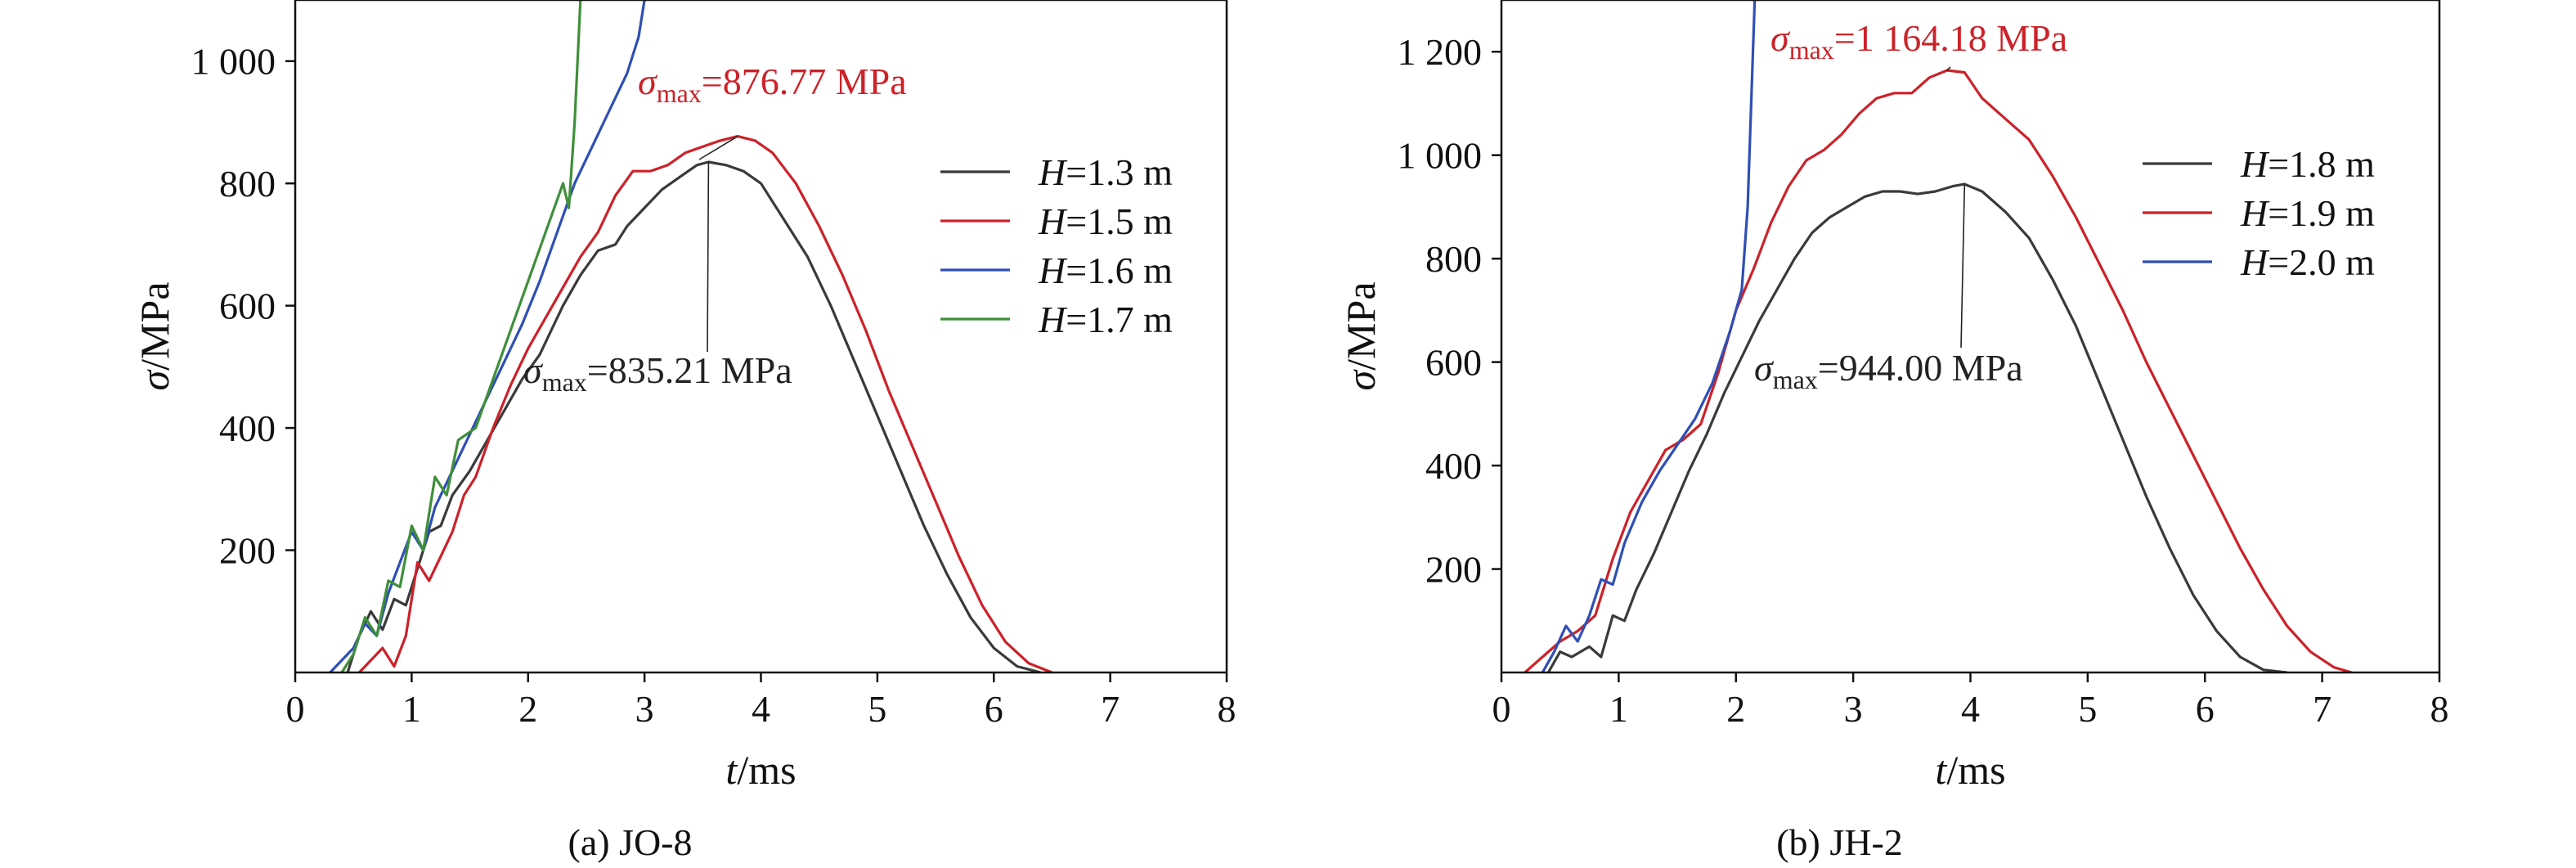 Image resolution: width=2576 pixels, height=868 pixels. What do you see at coordinates (1119, 270) in the screenshot?
I see `legend-value: =1.6 m` at bounding box center [1119, 270].